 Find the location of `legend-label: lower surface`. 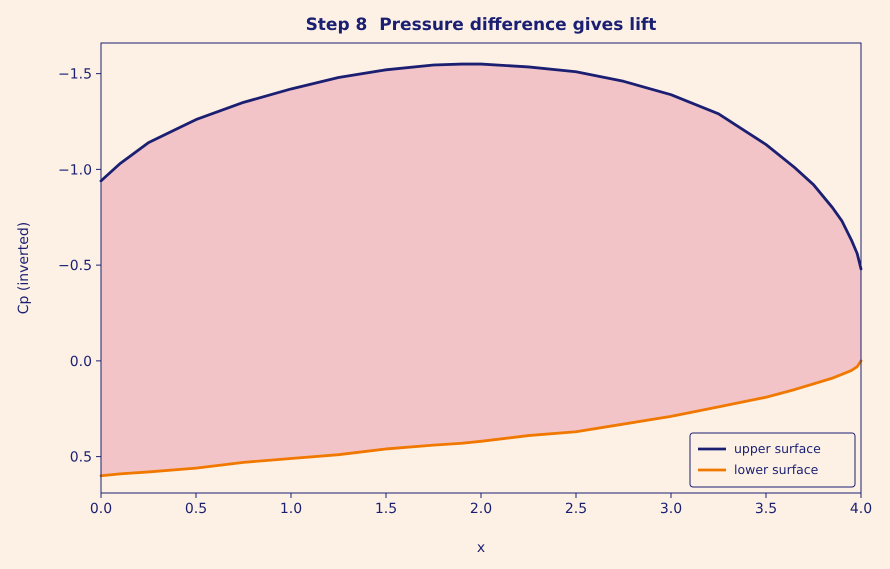

legend-label: lower surface is located at coordinates (776, 469).